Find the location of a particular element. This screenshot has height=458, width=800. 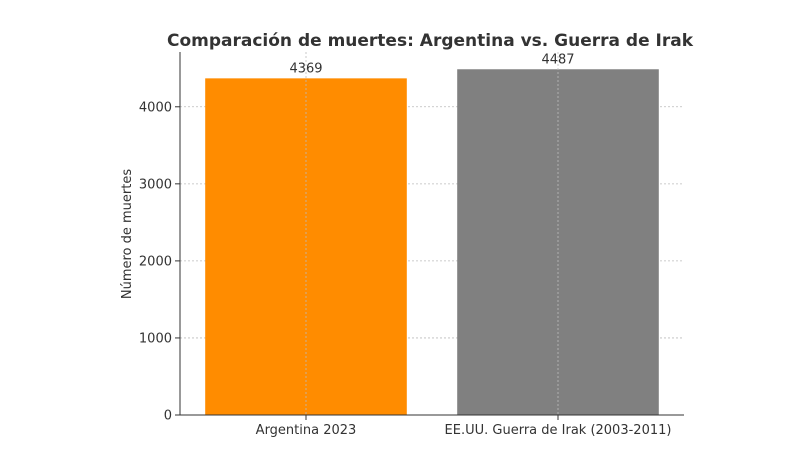

data-label: 4487 is located at coordinates (557, 59).